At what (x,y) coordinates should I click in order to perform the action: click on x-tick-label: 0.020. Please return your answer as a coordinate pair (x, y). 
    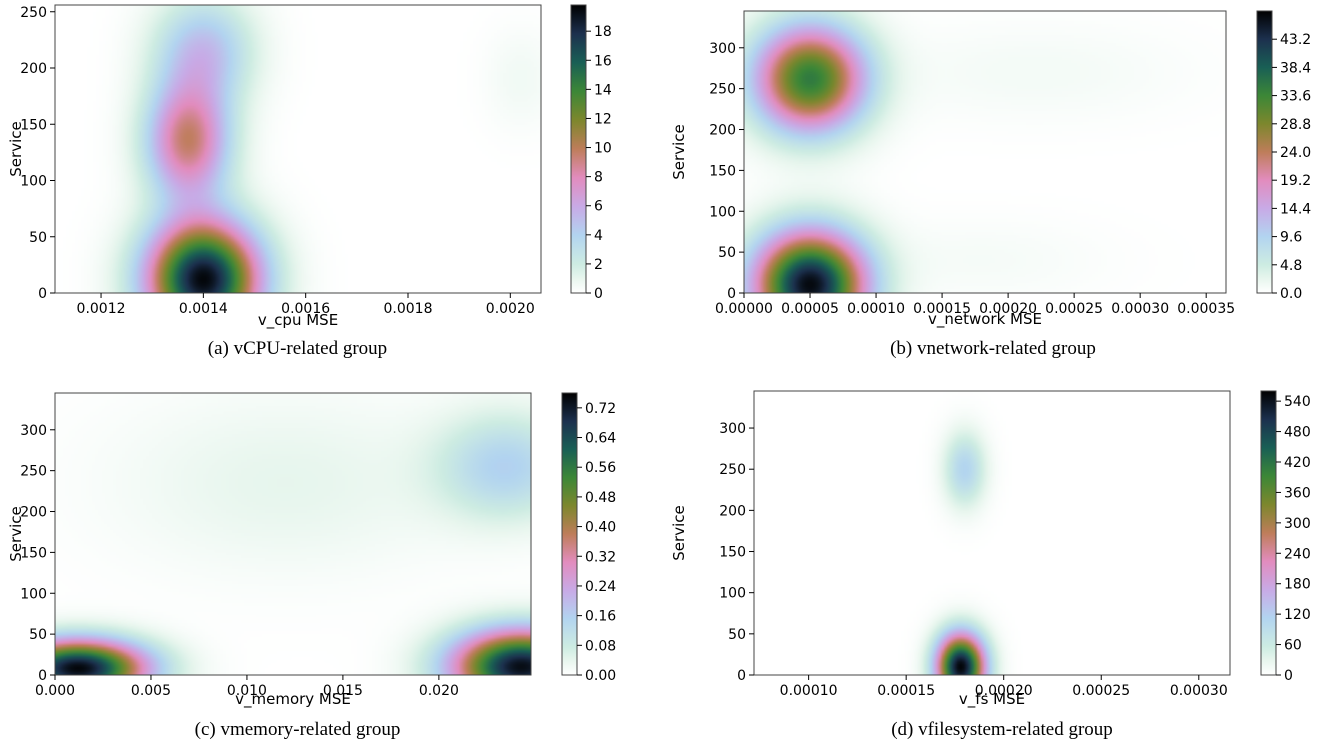
    Looking at the image, I should click on (439, 691).